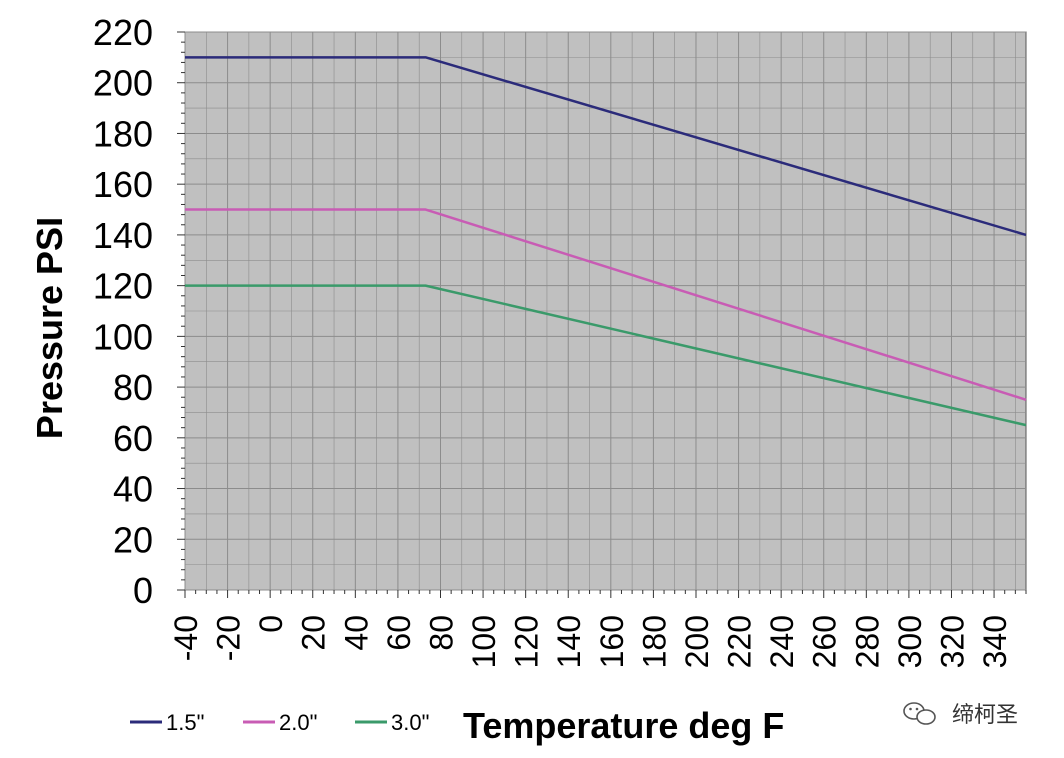  Describe the element at coordinates (782, 641) in the screenshot. I see `x-tick-label: 240` at that location.